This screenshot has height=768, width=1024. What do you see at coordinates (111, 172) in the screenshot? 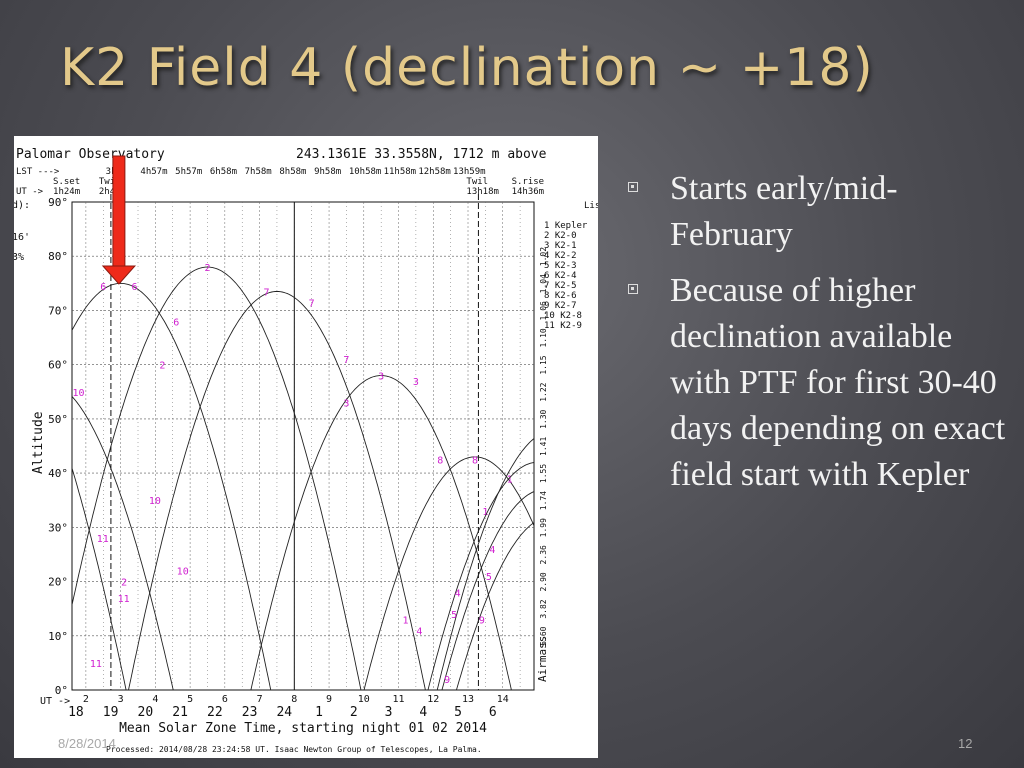
I see `lst-tick-label: 3h` at bounding box center [111, 172].